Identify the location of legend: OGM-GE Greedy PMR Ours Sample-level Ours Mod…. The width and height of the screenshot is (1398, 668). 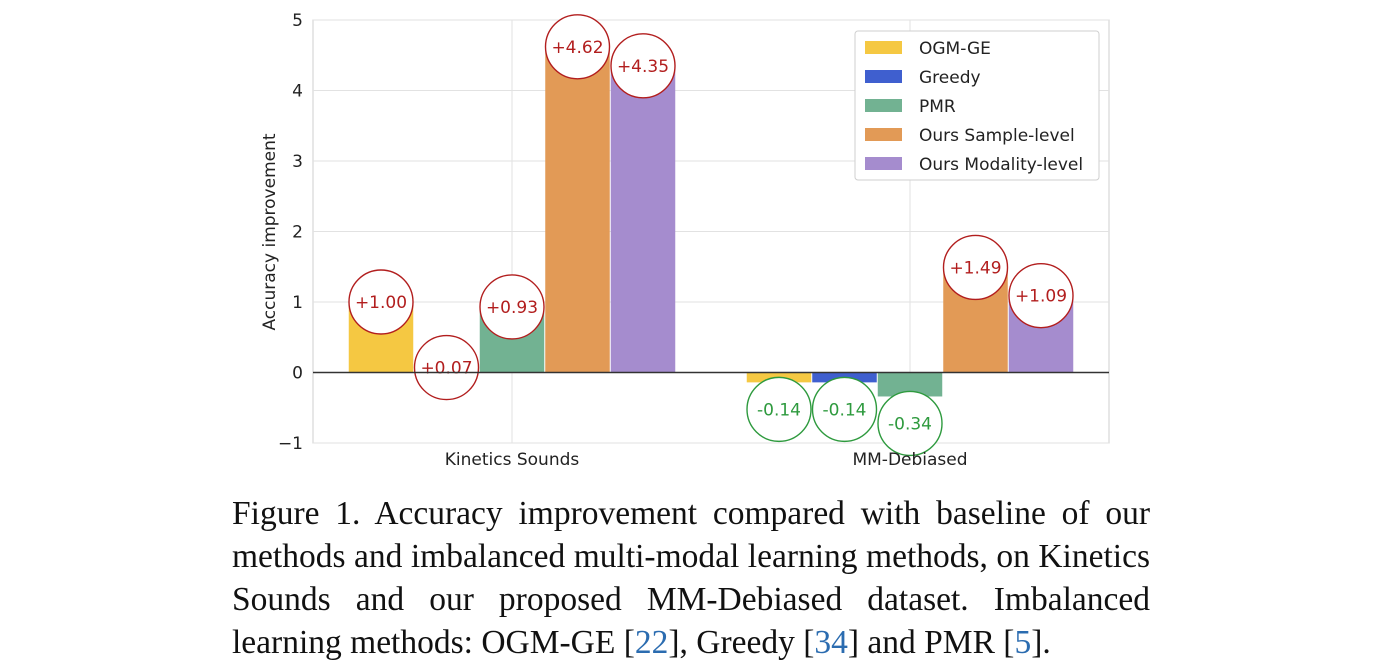
(977, 105).